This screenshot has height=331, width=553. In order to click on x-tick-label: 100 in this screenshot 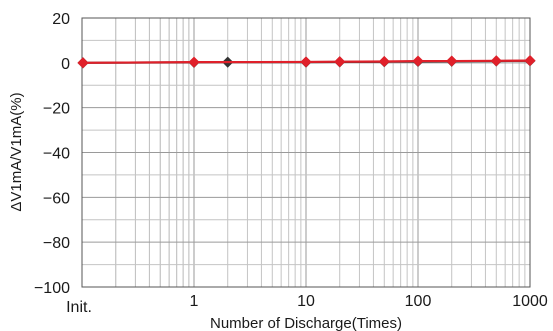, I will do `click(418, 301)`.